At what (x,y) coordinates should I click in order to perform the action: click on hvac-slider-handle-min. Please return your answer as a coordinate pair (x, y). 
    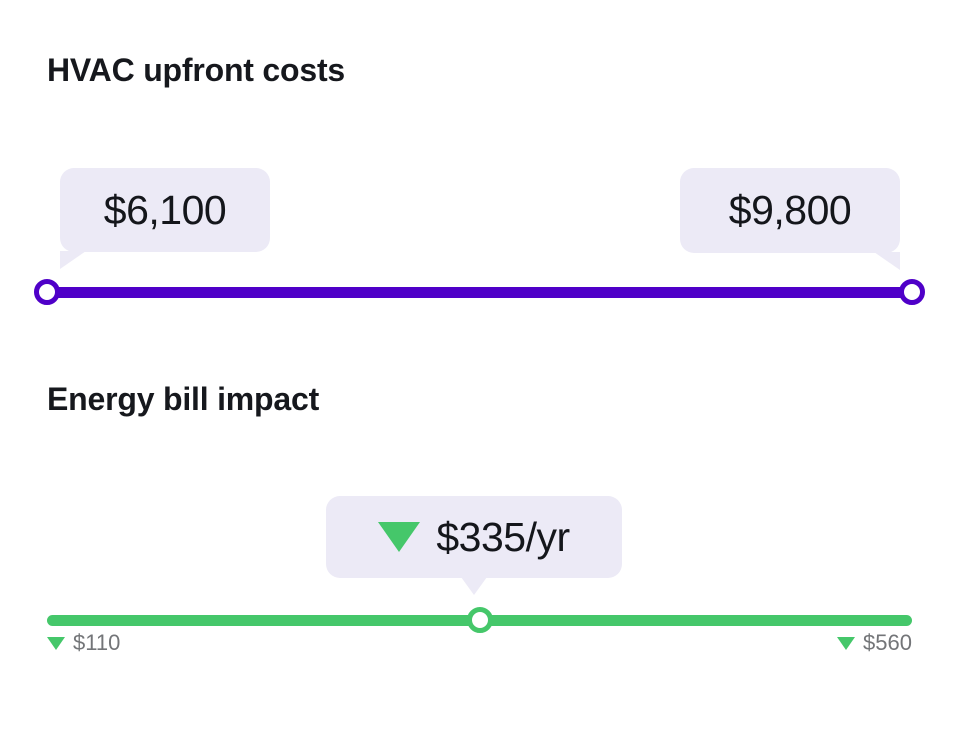
    Looking at the image, I should click on (47, 292).